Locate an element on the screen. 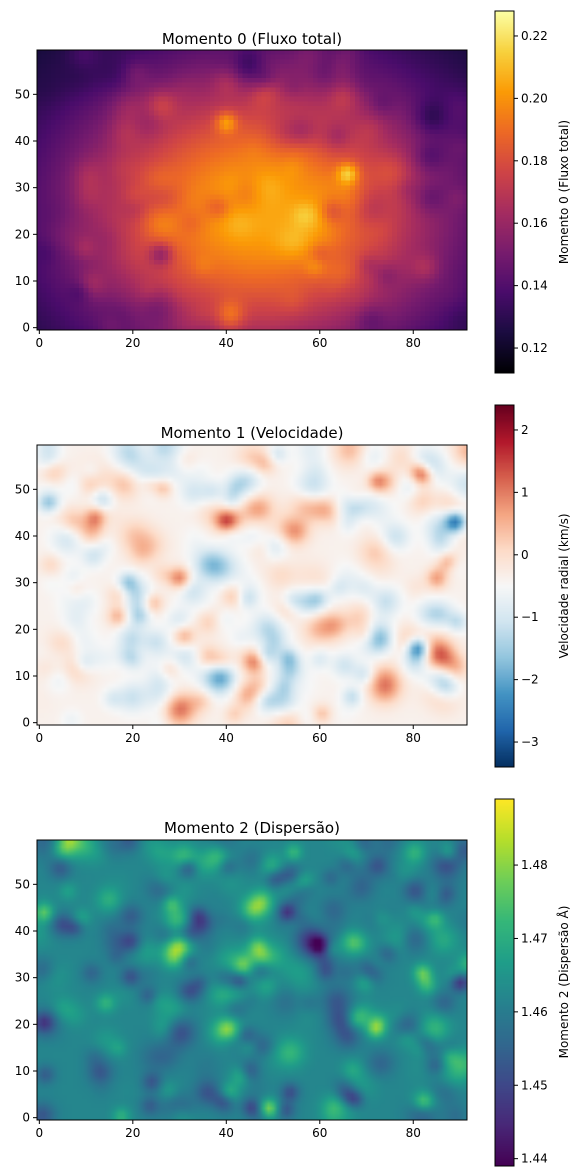 The width and height of the screenshot is (583, 1175). colorbar-tick-label: 1 is located at coordinates (525, 492).